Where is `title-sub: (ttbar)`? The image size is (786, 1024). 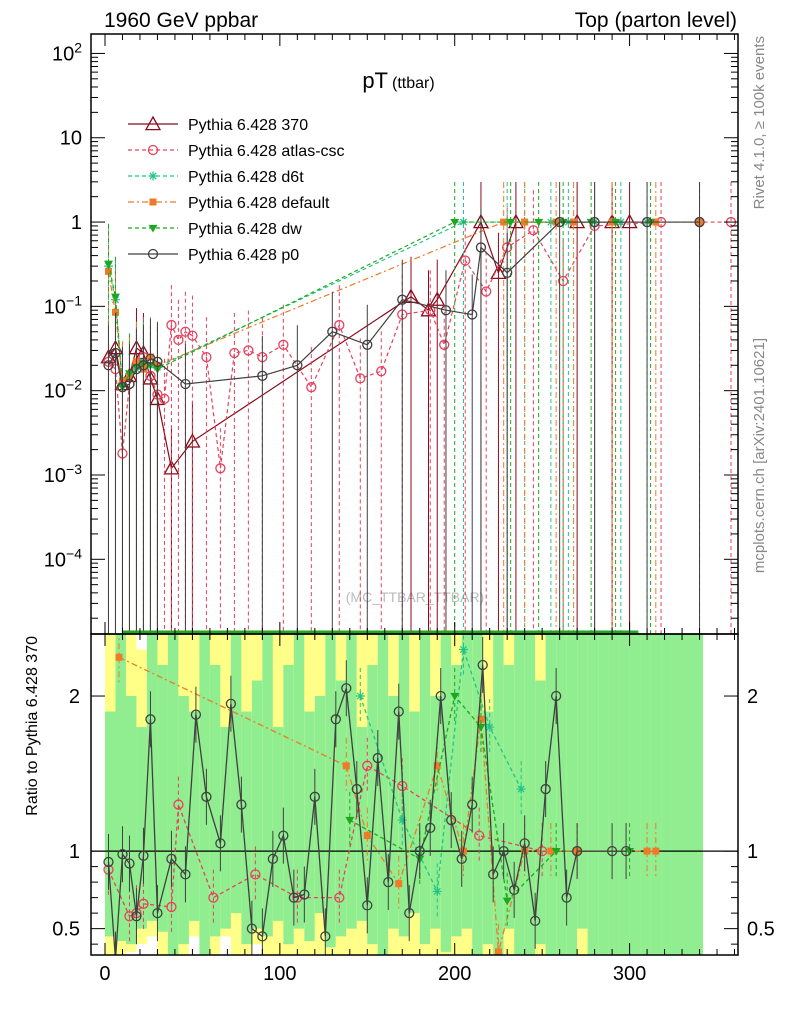 title-sub: (ttbar) is located at coordinates (413, 83).